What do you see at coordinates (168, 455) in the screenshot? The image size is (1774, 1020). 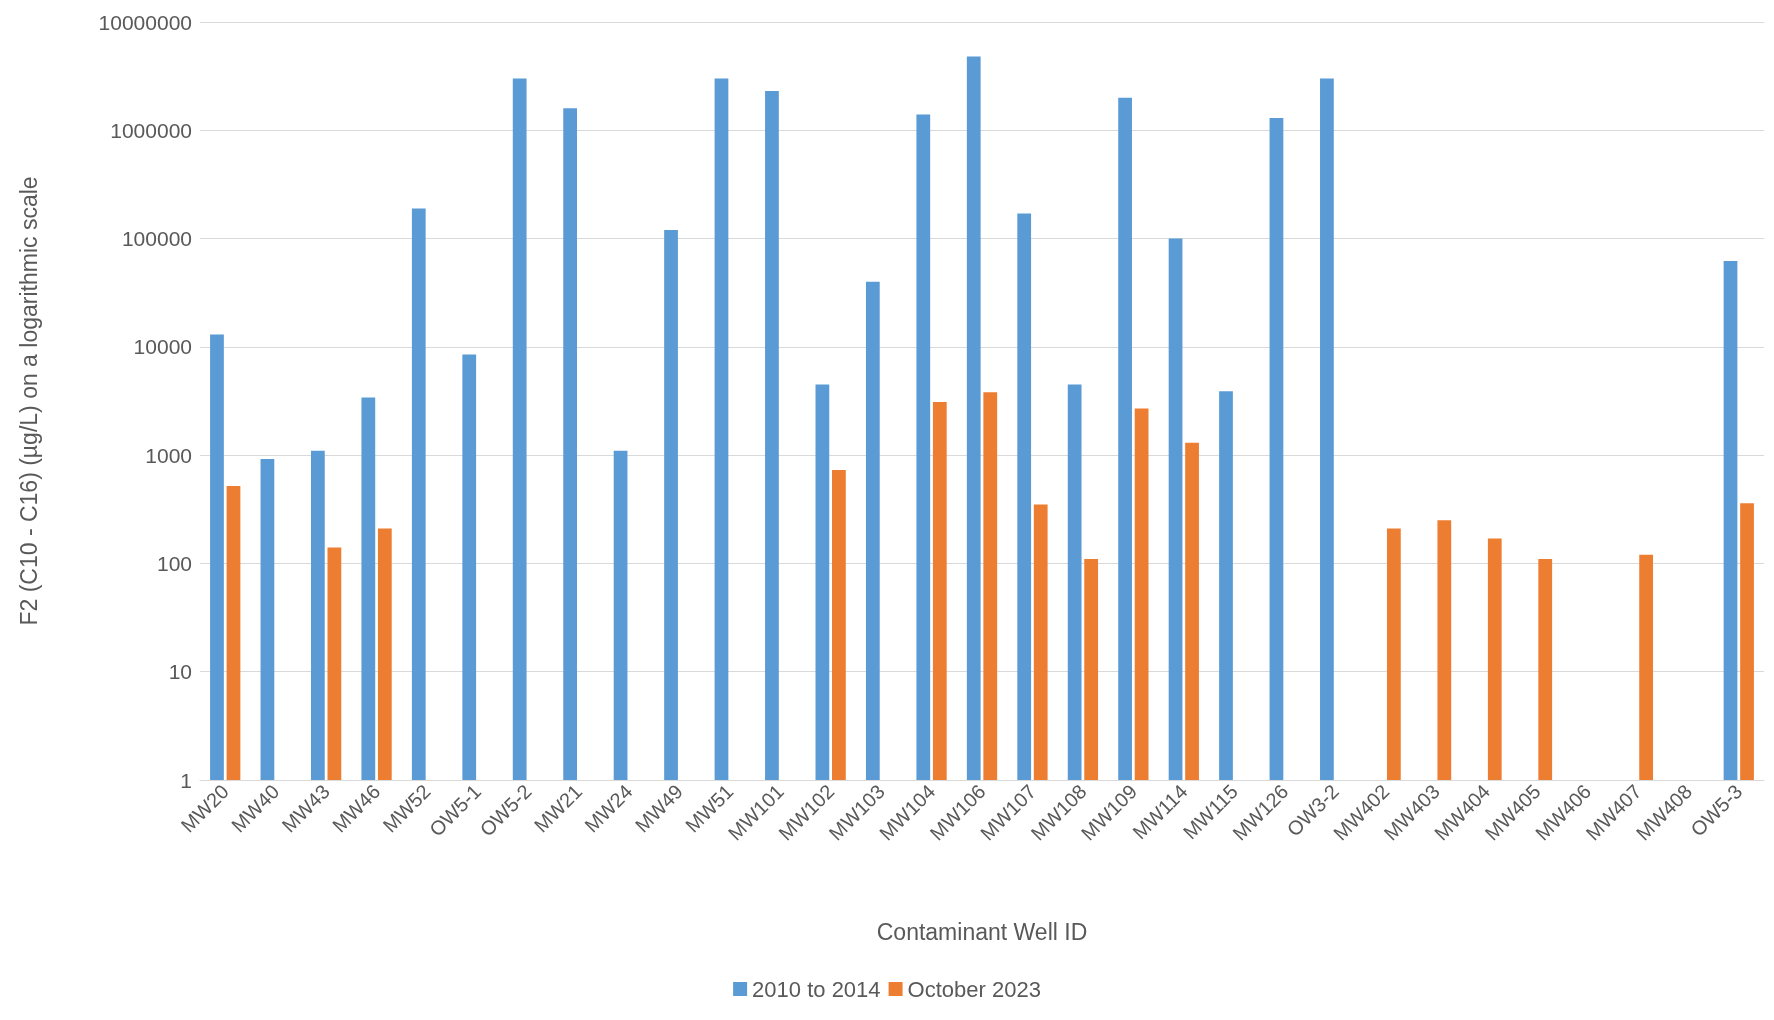 I see `y-tick-label: 1000` at bounding box center [168, 455].